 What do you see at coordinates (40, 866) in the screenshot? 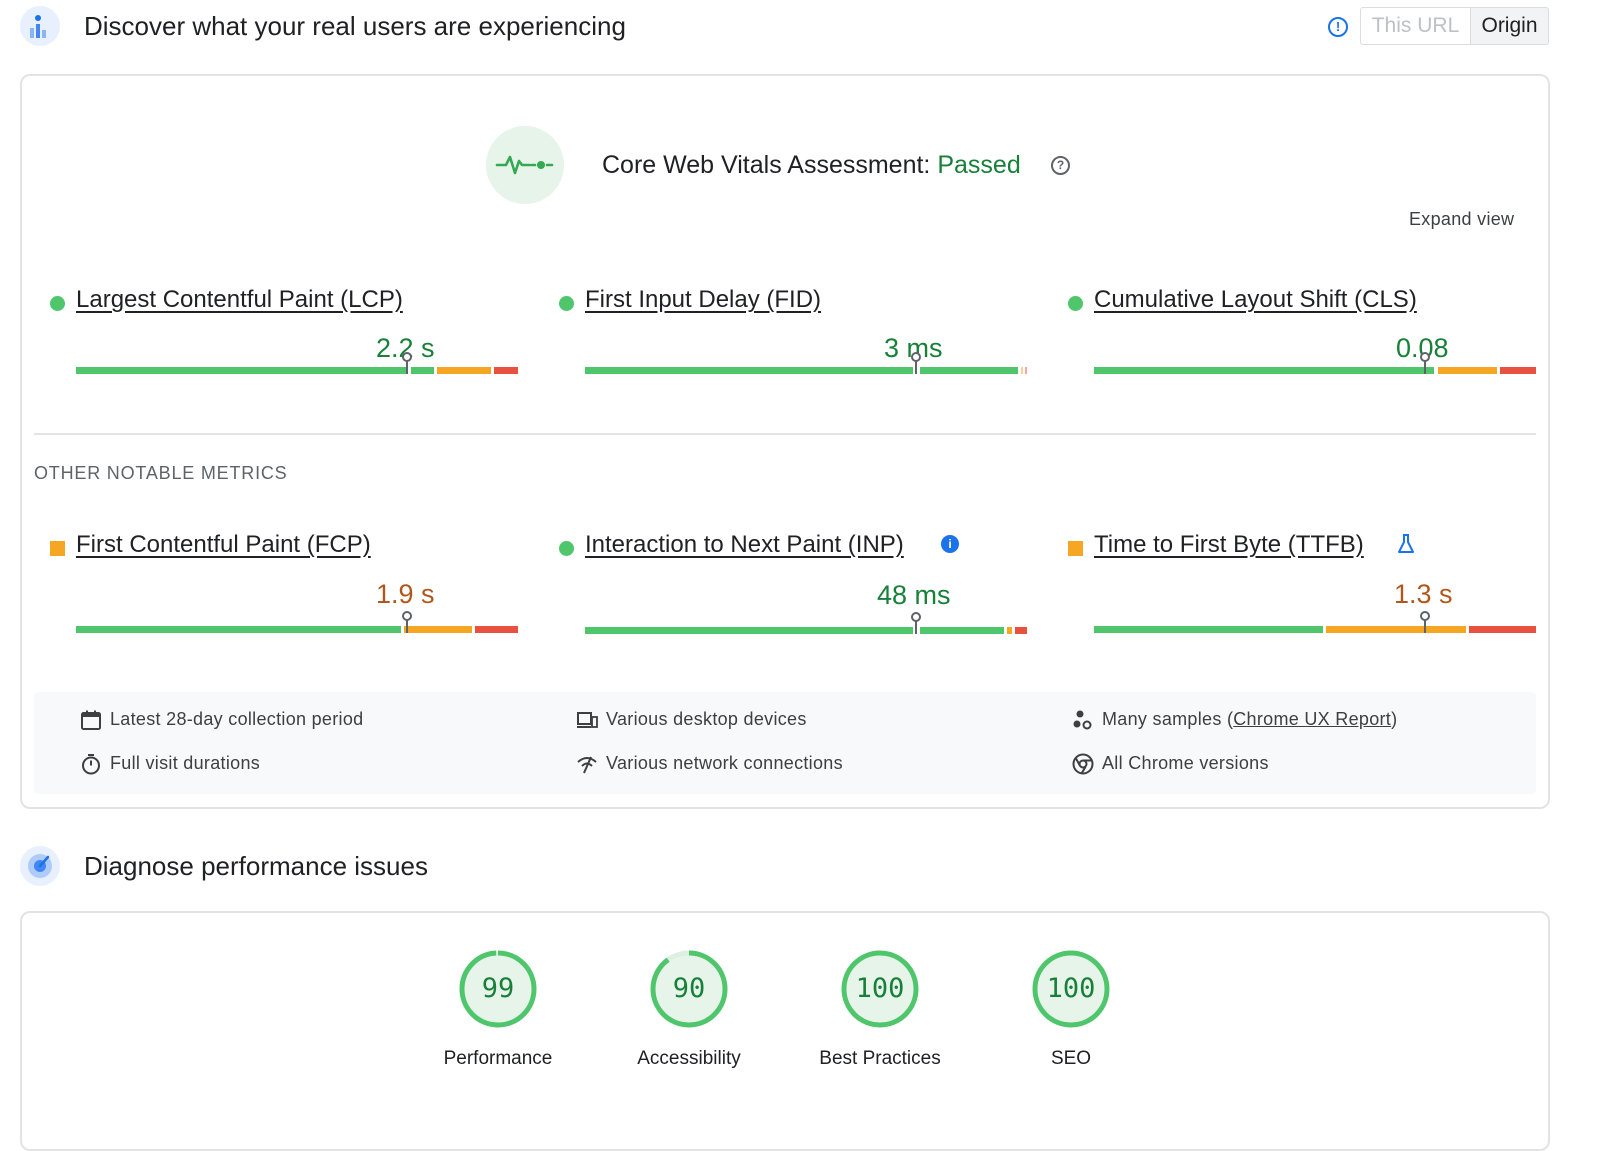
I see `radar-icon` at bounding box center [40, 866].